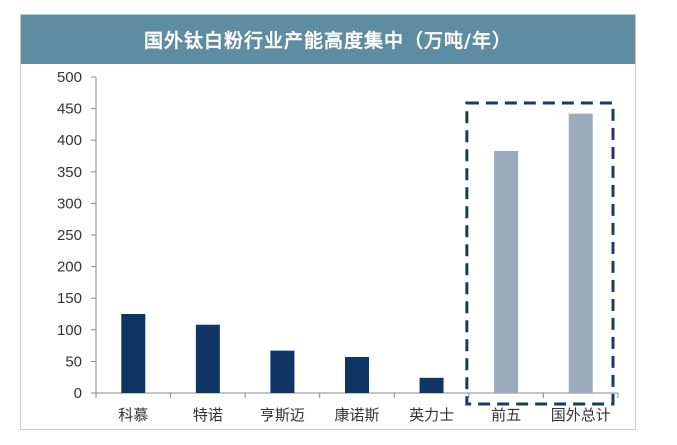 Image resolution: width=677 pixels, height=445 pixels. What do you see at coordinates (69, 235) in the screenshot?
I see `y-tick-label: 250` at bounding box center [69, 235].